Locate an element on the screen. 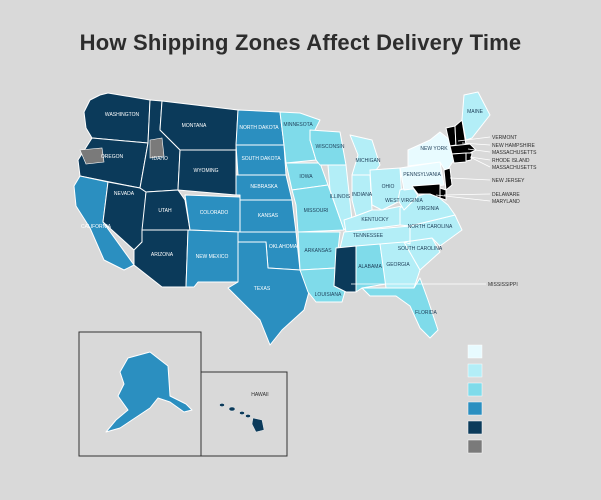  state-hawaii is located at coordinates (242, 418).